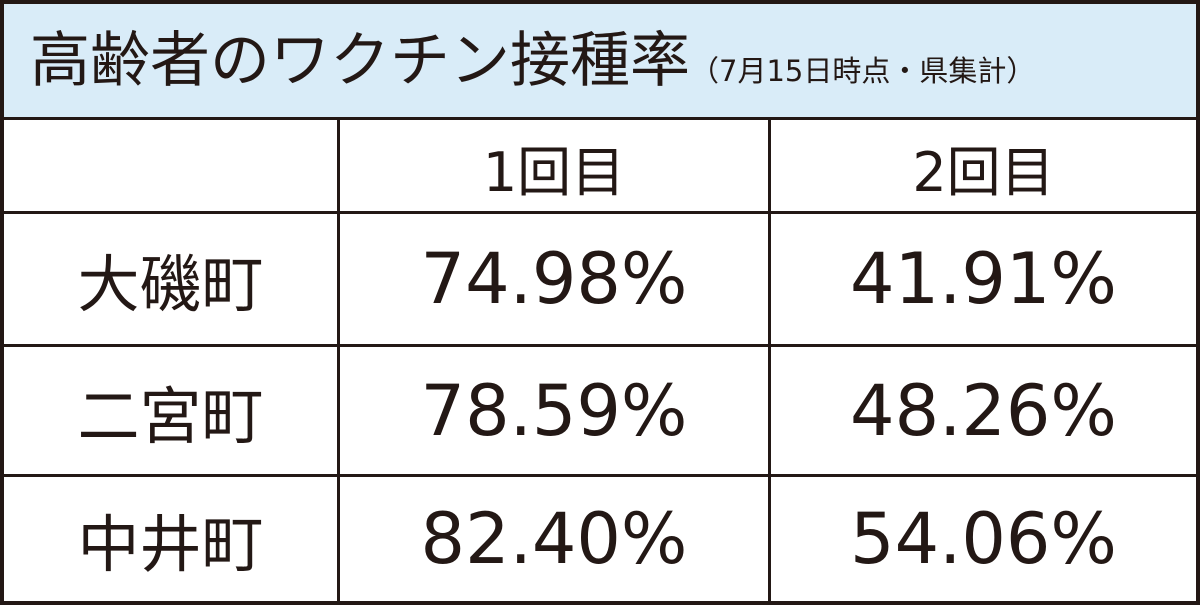 This screenshot has width=1200, height=605. What do you see at coordinates (983, 279) in the screenshot?
I see `cell-value: 41.91%` at bounding box center [983, 279].